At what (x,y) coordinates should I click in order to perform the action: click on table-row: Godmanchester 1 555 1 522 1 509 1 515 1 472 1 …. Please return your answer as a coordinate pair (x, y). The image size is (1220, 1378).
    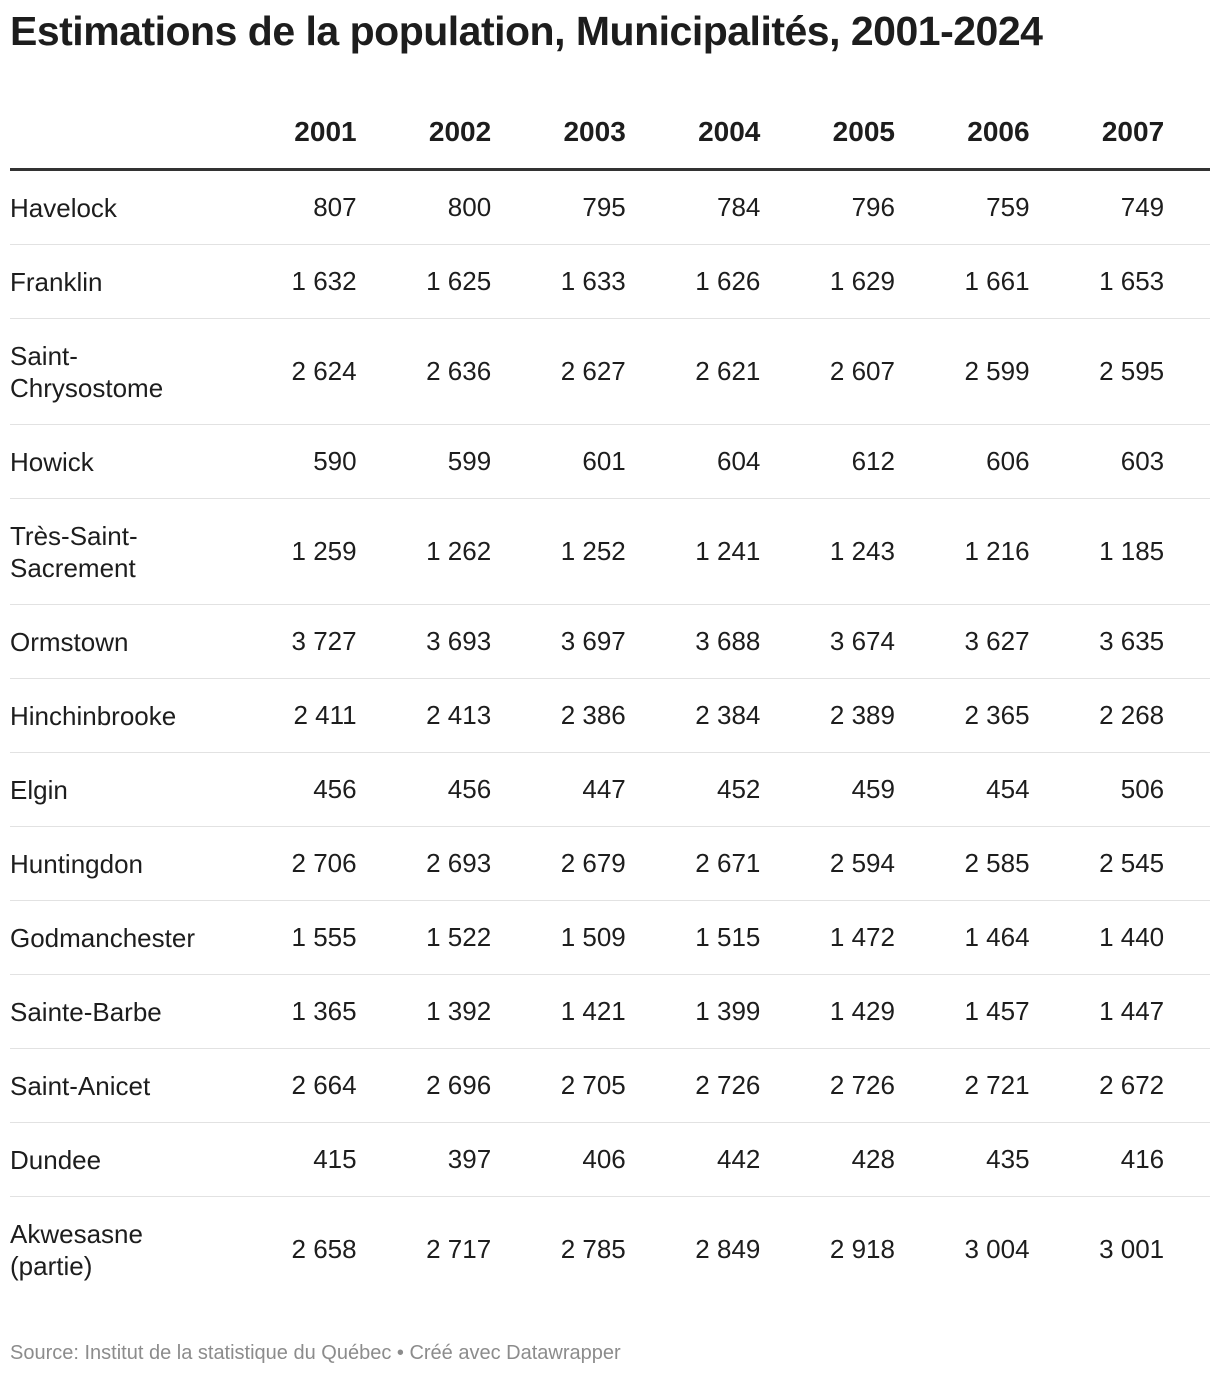
    Looking at the image, I should click on (610, 937).